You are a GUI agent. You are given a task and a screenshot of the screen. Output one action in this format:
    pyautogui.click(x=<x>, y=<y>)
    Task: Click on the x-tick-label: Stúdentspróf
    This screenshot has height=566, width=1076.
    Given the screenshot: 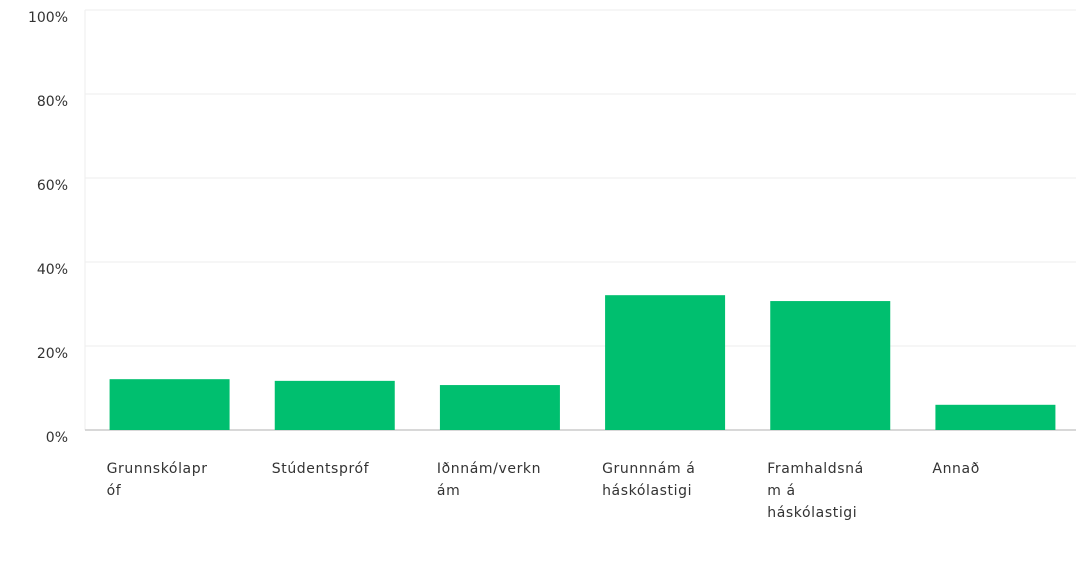 What is the action you would take?
    pyautogui.click(x=320, y=469)
    